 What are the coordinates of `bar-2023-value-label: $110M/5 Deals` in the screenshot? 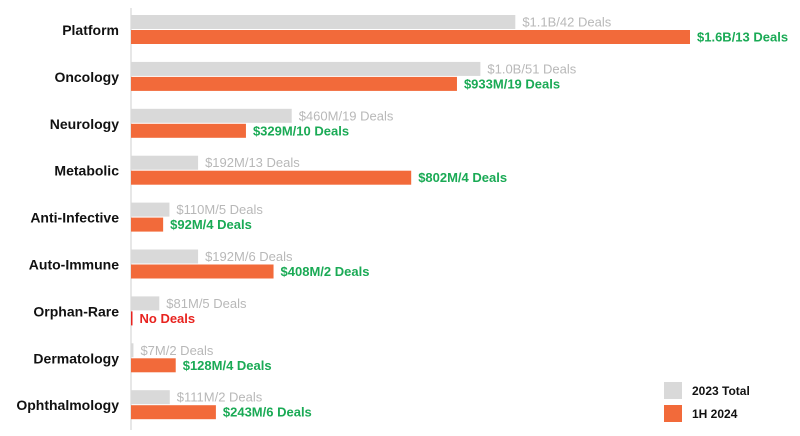 It's located at (219, 209).